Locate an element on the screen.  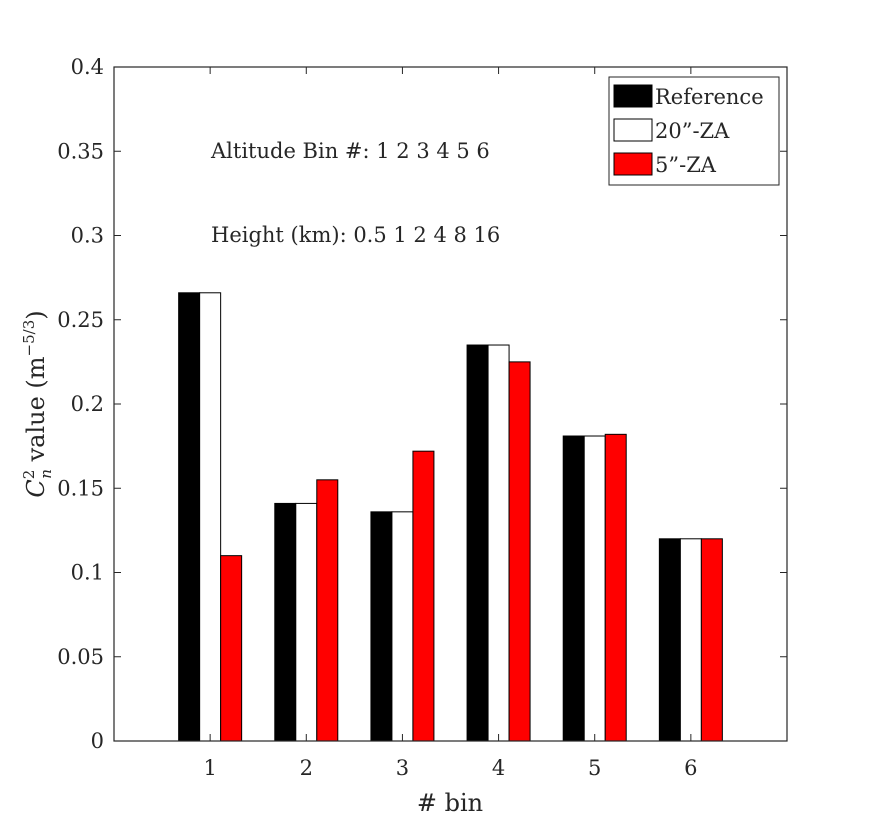
y-tick-label: 0.4 is located at coordinates (87, 67).